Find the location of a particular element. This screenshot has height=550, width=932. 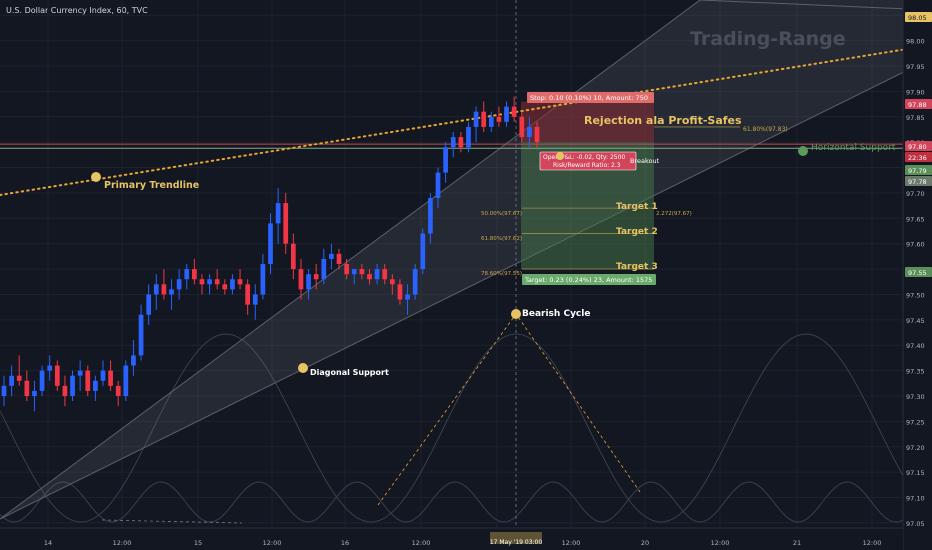

fib-618-label: 61.80%(97.62) is located at coordinates (501, 239).